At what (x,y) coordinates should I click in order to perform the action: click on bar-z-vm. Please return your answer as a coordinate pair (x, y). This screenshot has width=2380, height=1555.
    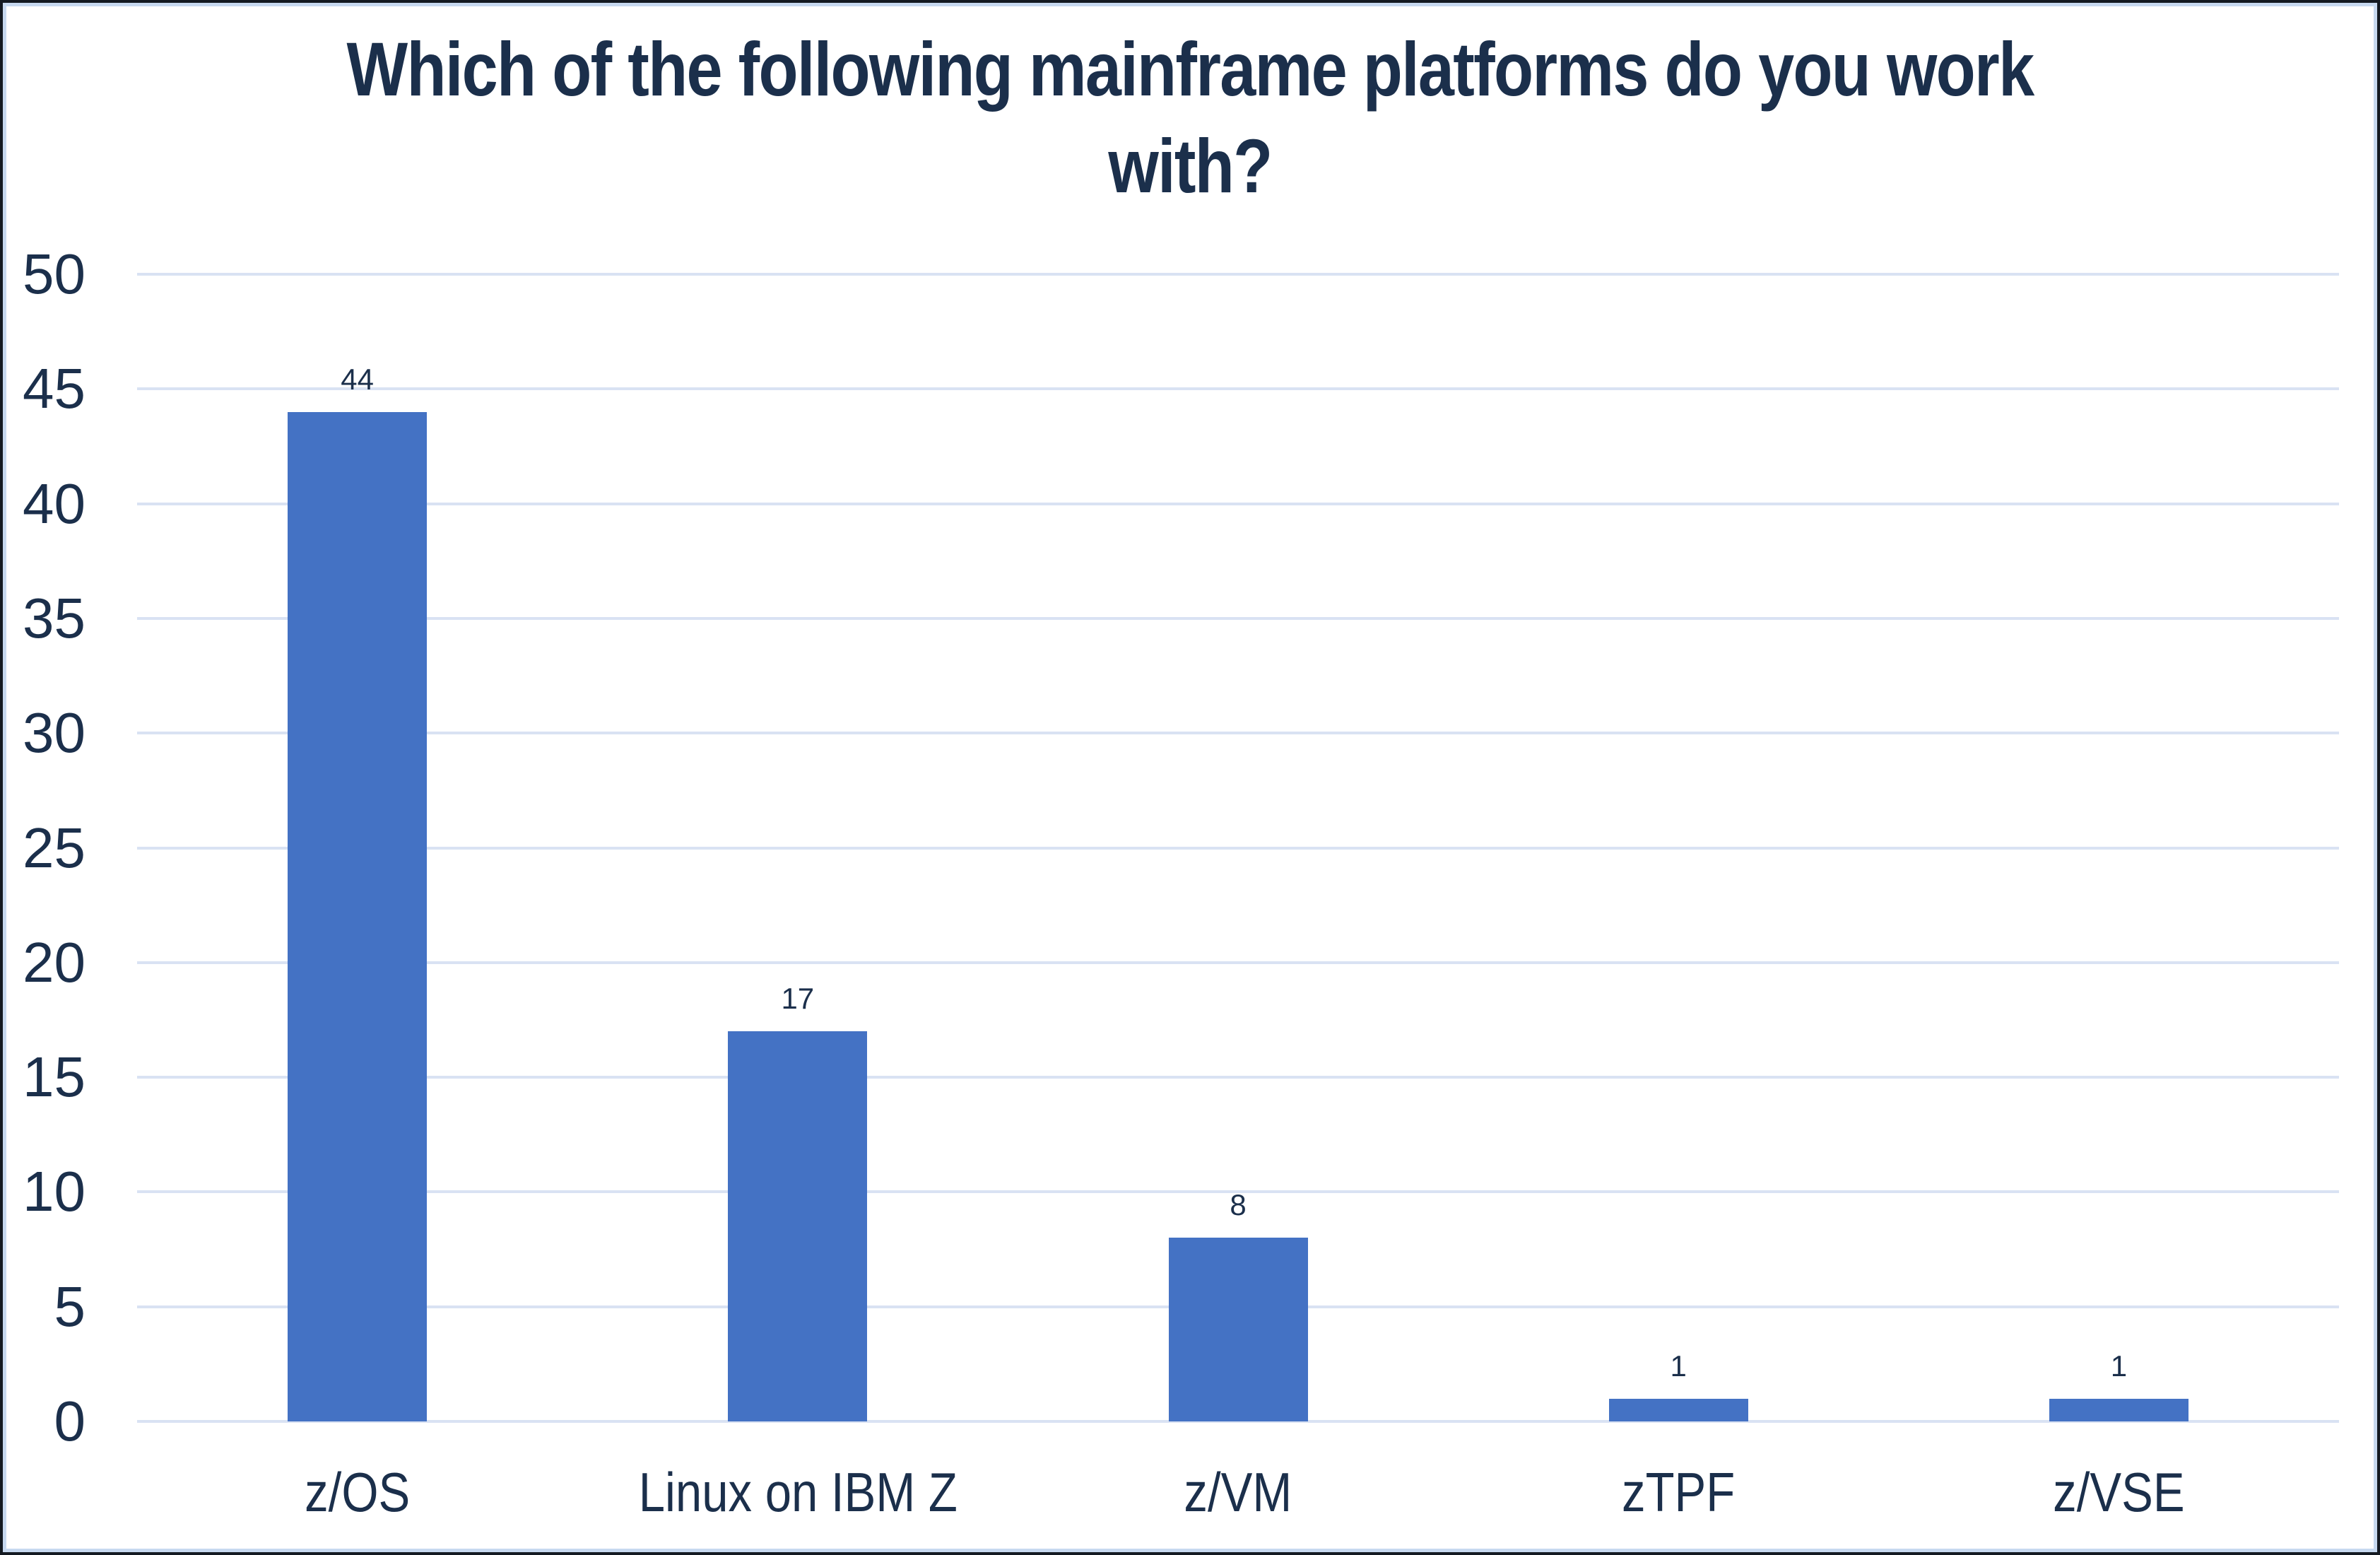
    Looking at the image, I should click on (1238, 1329).